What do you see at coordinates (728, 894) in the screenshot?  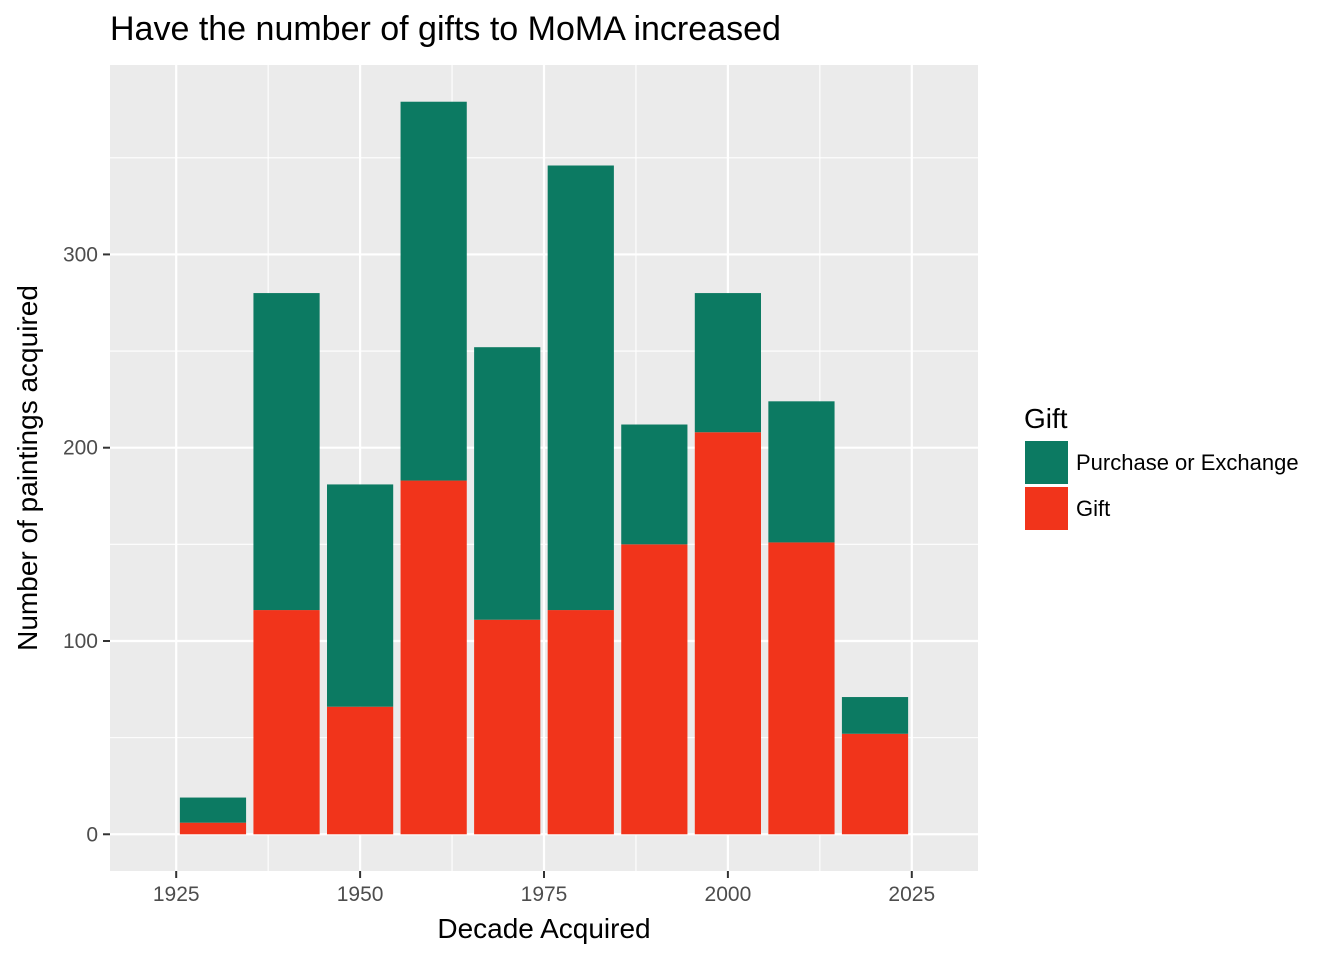 I see `x-tick-label: 2000` at bounding box center [728, 894].